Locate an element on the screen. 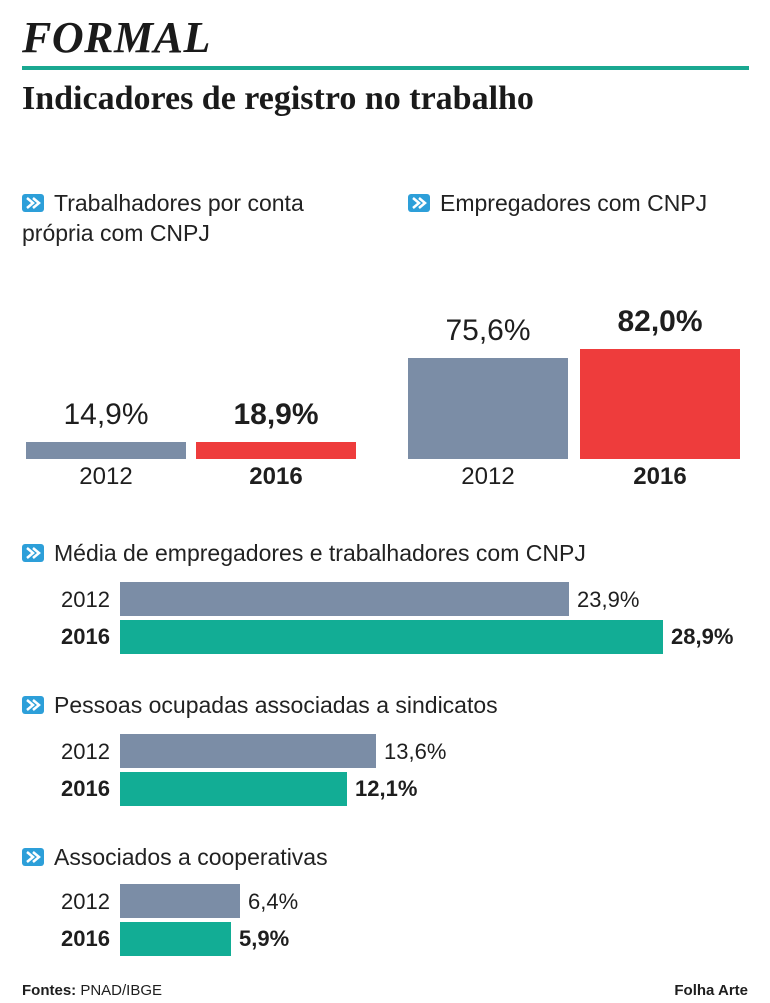 The image size is (770, 1003). header-rule is located at coordinates (385, 68).